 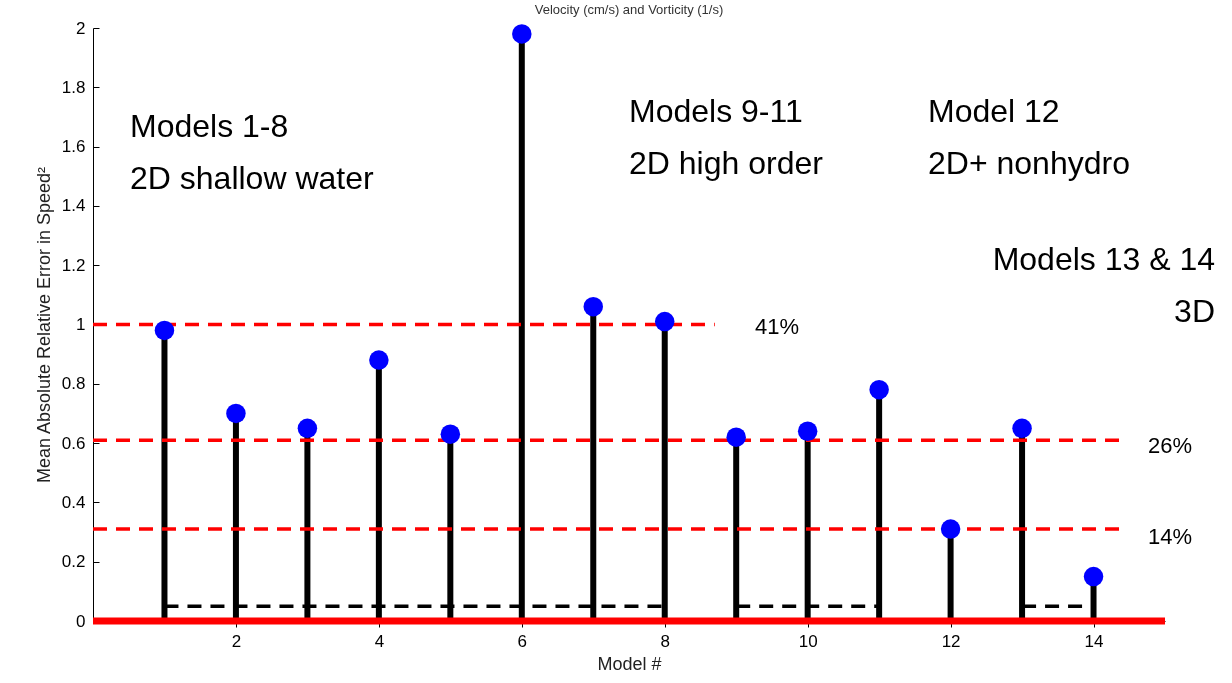 What do you see at coordinates (81, 28) in the screenshot?
I see `y-tick-label: 2` at bounding box center [81, 28].